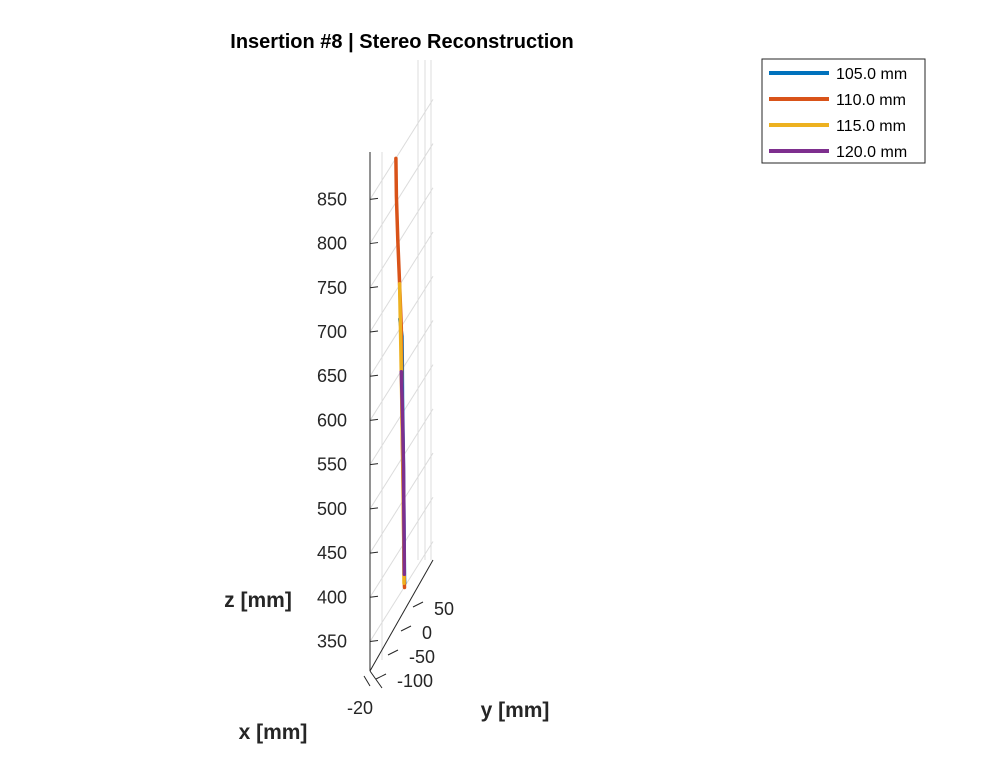 The image size is (1000, 759). Describe the element at coordinates (367, 681) in the screenshot. I see `x-tick-mark` at that location.